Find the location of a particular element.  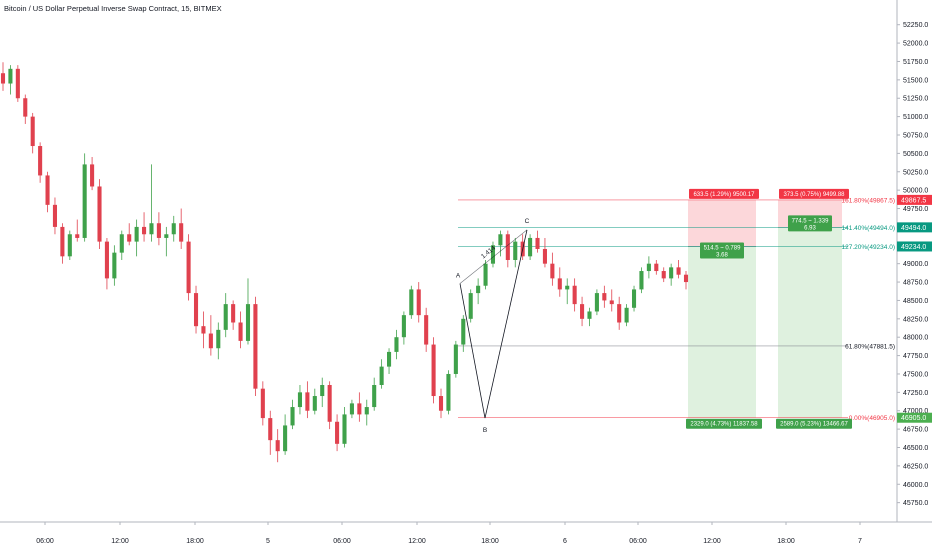

price-tick-label: 51750.0 is located at coordinates (915, 62).